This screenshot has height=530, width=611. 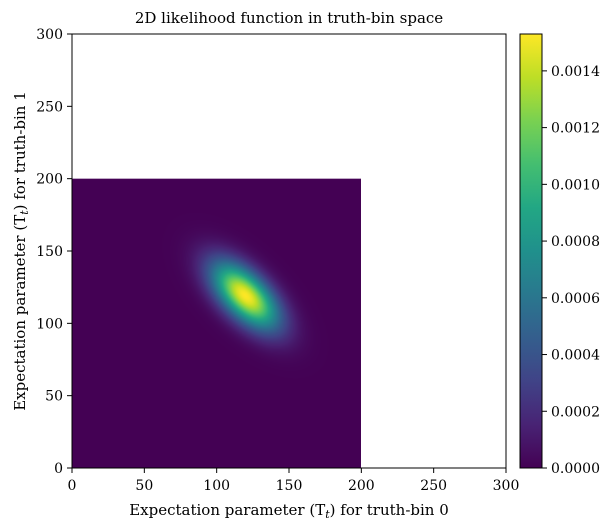 I want to click on x-tick-label: 150, so click(x=289, y=486).